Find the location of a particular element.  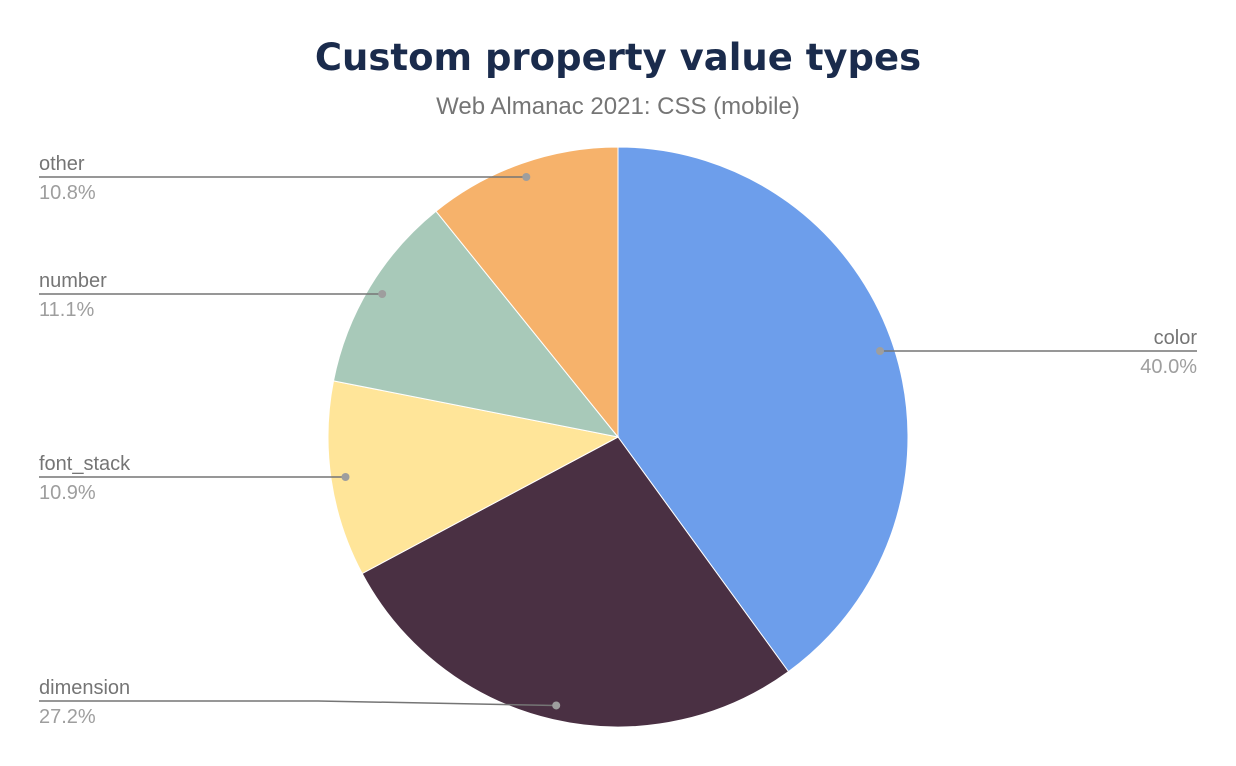

slice-label: color is located at coordinates (1176, 338).